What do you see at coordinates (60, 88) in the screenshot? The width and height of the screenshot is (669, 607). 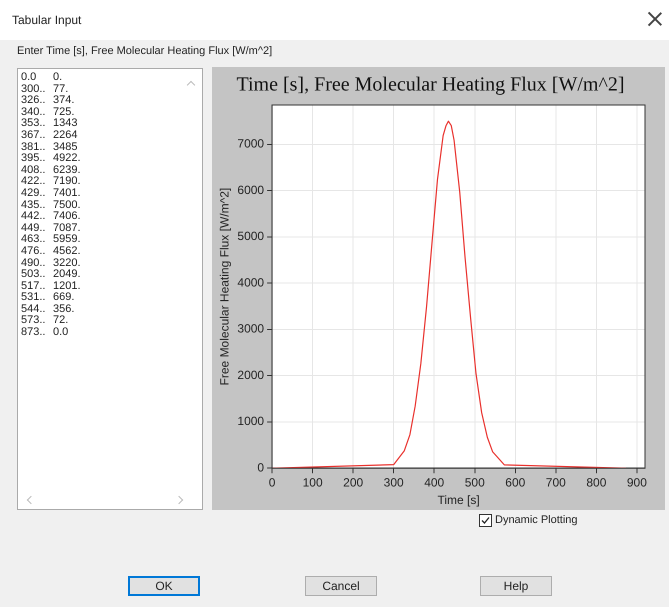 I see `text: 77.` at bounding box center [60, 88].